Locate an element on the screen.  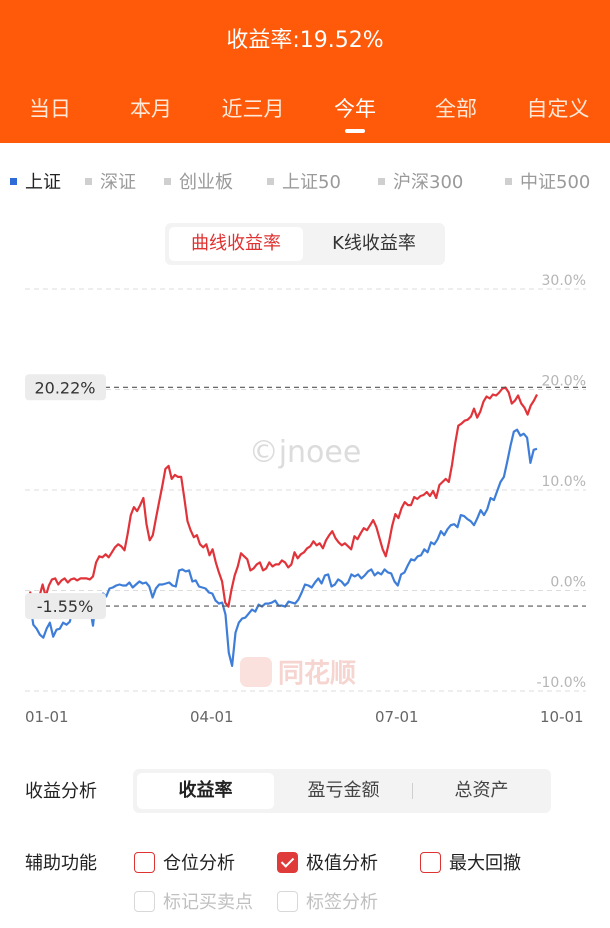
segment-return-rate: 收益率 is located at coordinates (205, 791).